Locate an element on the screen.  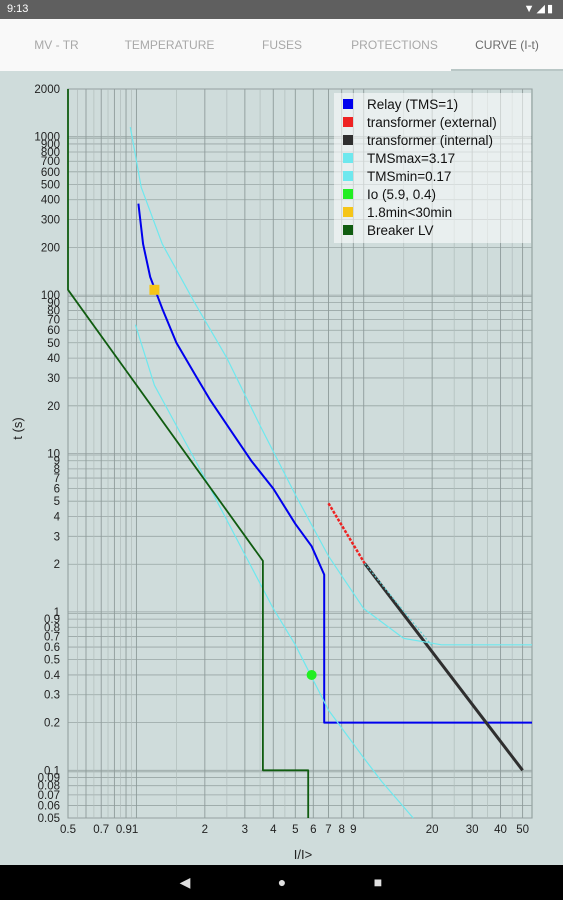
y-tick-label: 200 is located at coordinates (50, 248).